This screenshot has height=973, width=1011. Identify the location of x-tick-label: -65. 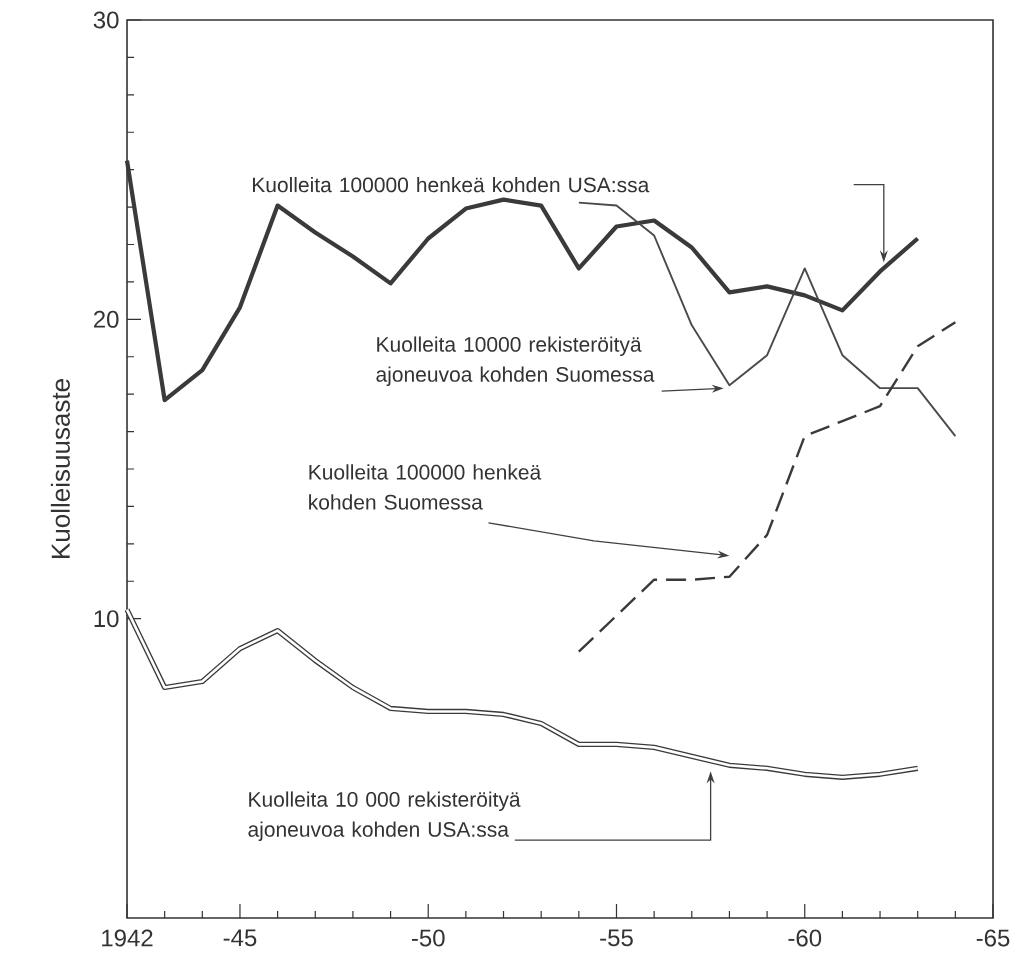
(993, 938).